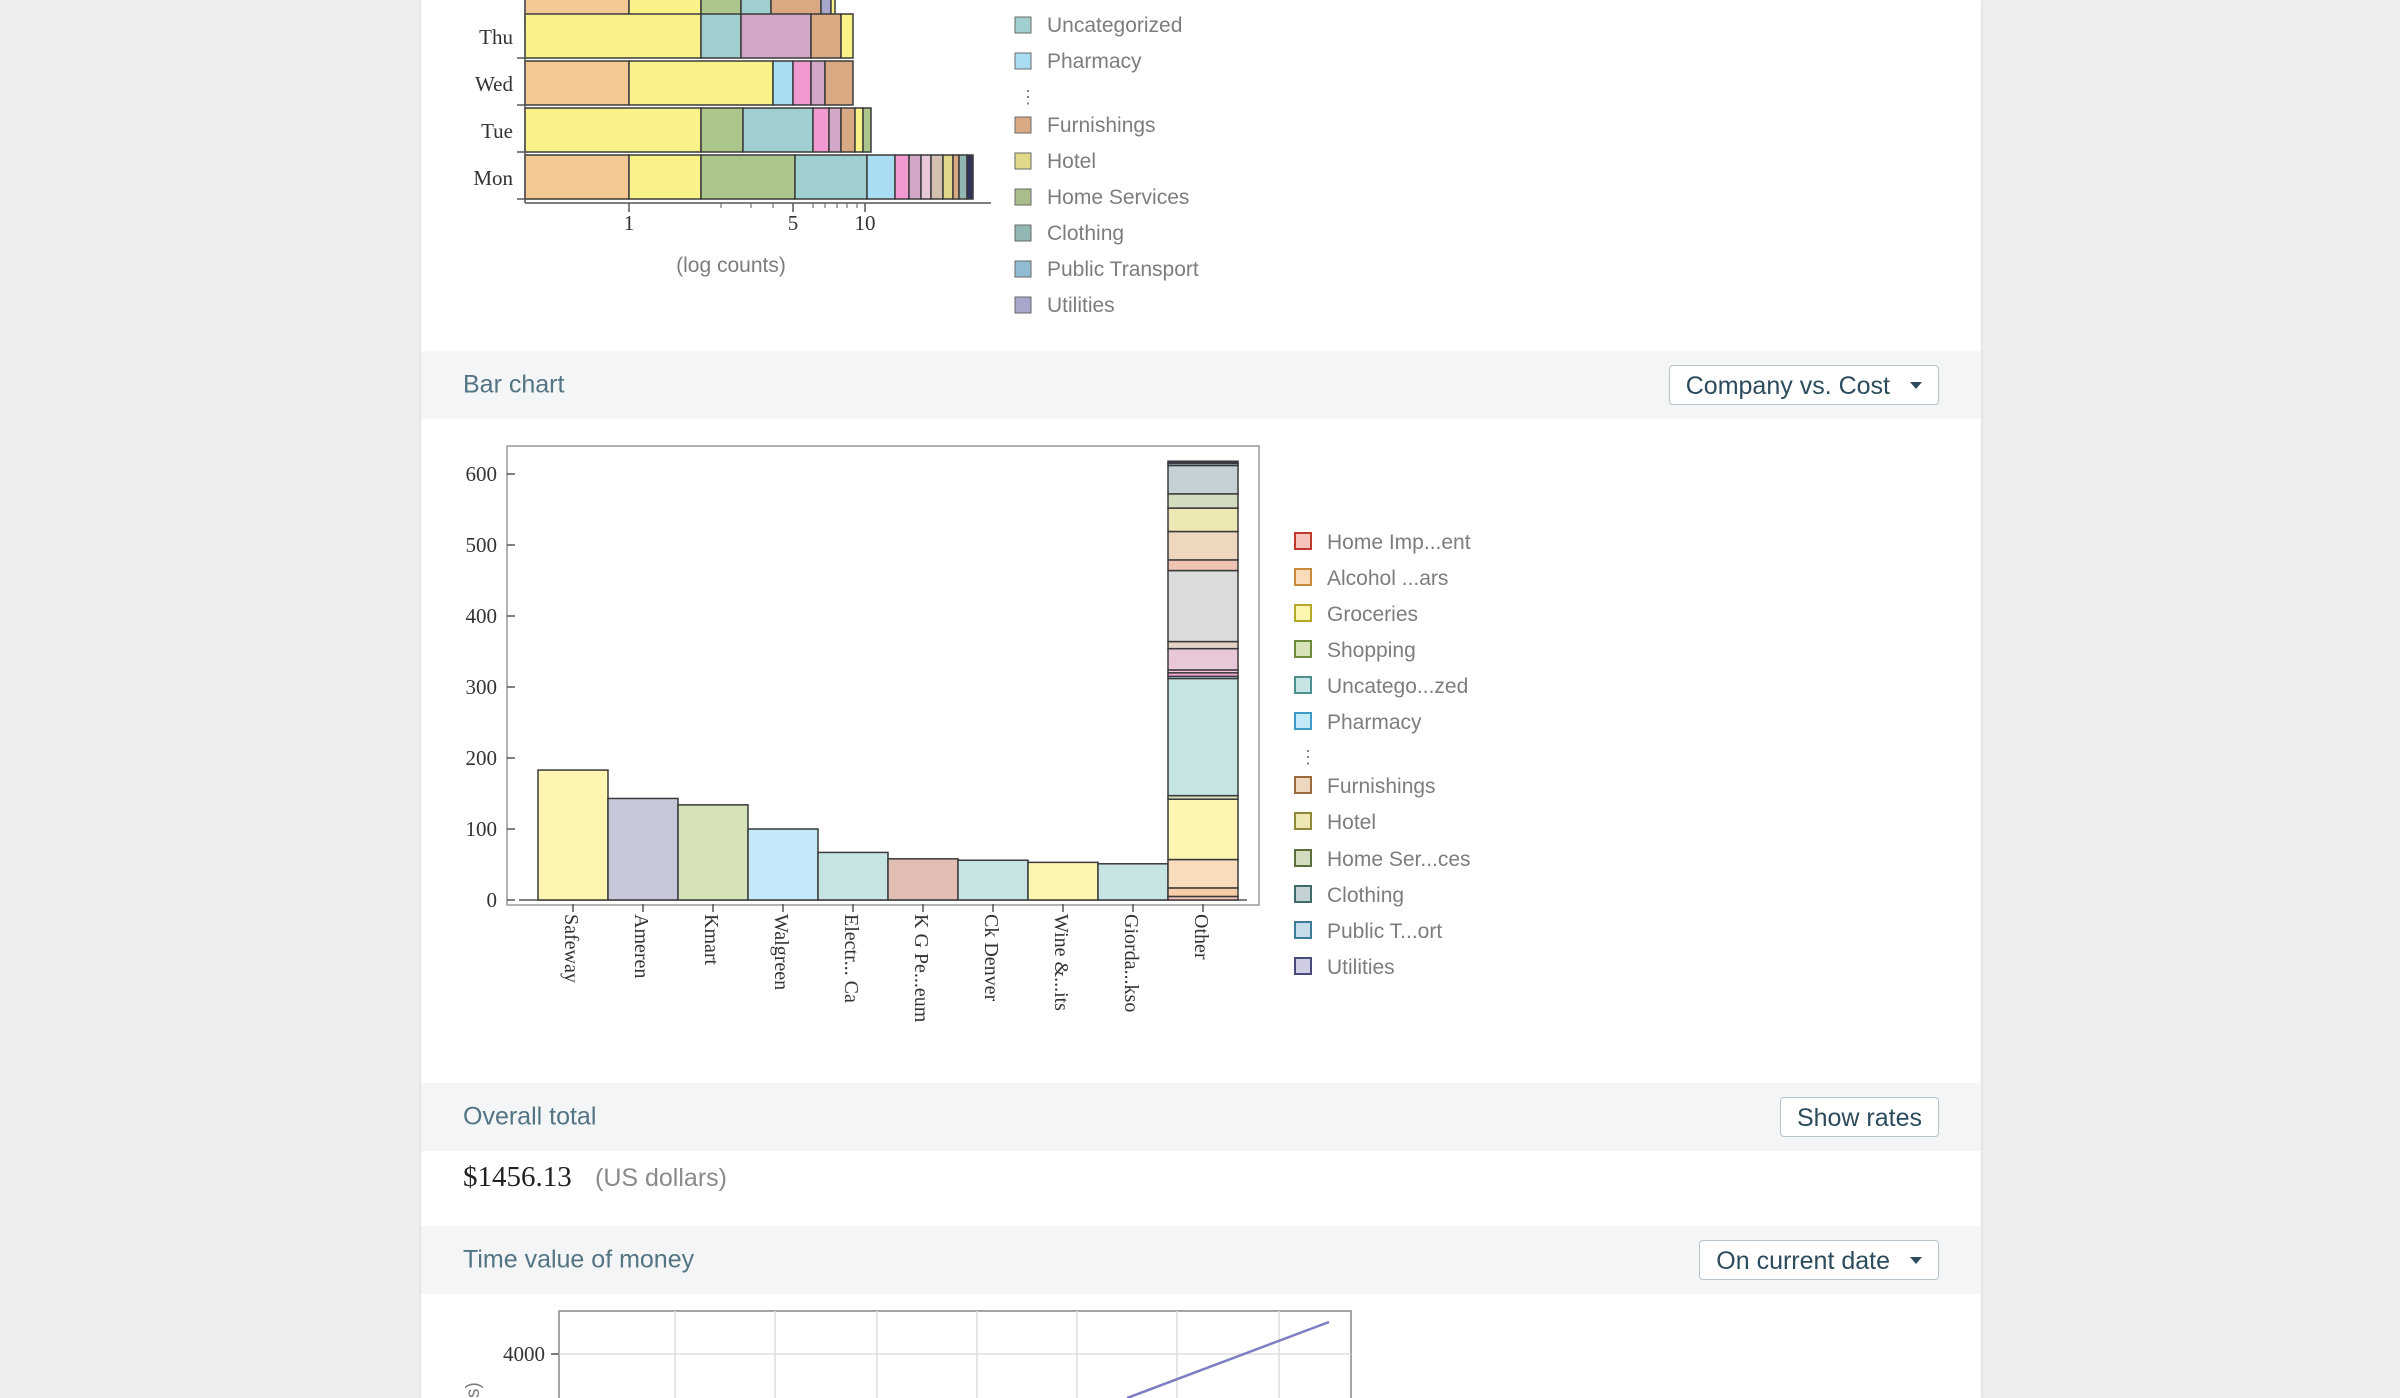 The width and height of the screenshot is (2400, 1398). What do you see at coordinates (991, 958) in the screenshot?
I see `bar-x-tick-label: Ck Denver` at bounding box center [991, 958].